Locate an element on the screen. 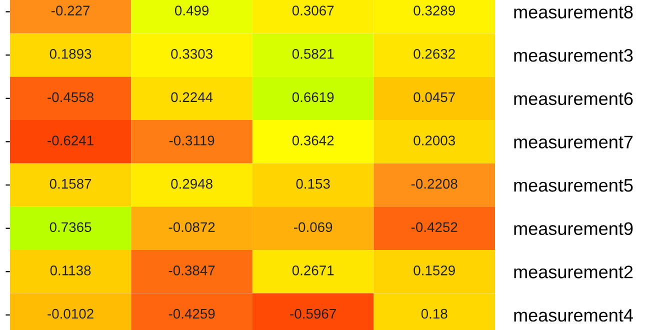 This screenshot has height=330, width=660. data-label: 0.2632 is located at coordinates (434, 53).